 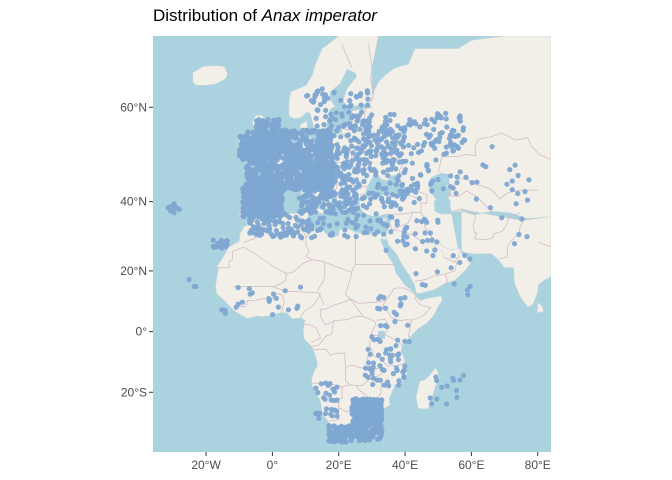 What do you see at coordinates (133, 271) in the screenshot?
I see `lat-tick-label: 20°N` at bounding box center [133, 271].